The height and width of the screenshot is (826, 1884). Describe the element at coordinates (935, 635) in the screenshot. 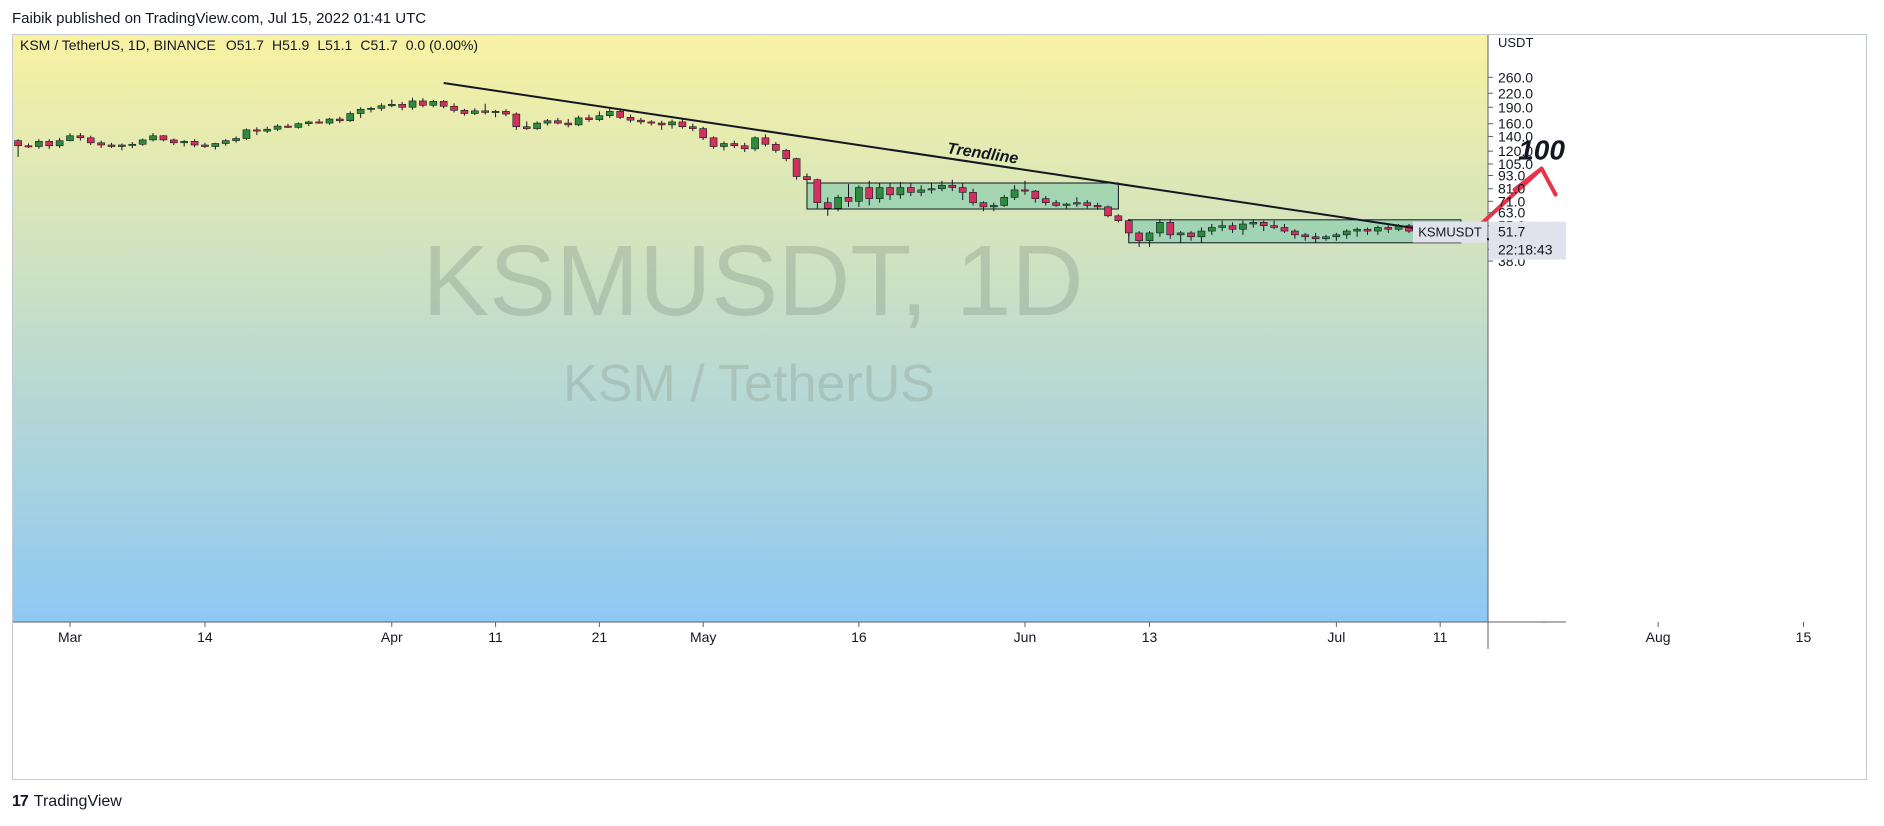

I see `time-axis: Mar14Apr1121May16Jun13Jul1121Aug15` at that location.